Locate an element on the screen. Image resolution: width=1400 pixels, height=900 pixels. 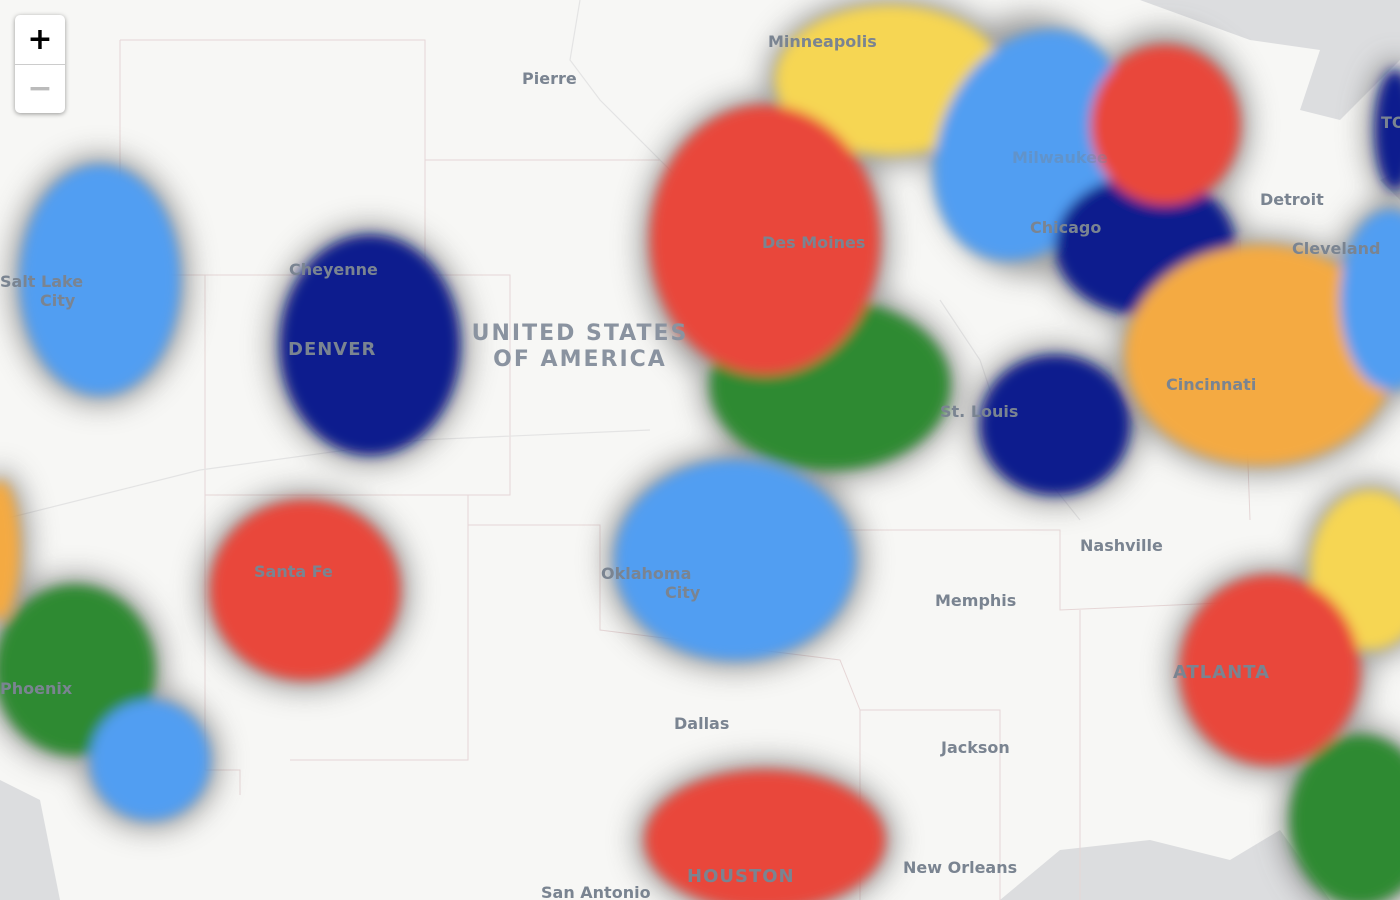
city-label: St. Louis is located at coordinates (979, 411).